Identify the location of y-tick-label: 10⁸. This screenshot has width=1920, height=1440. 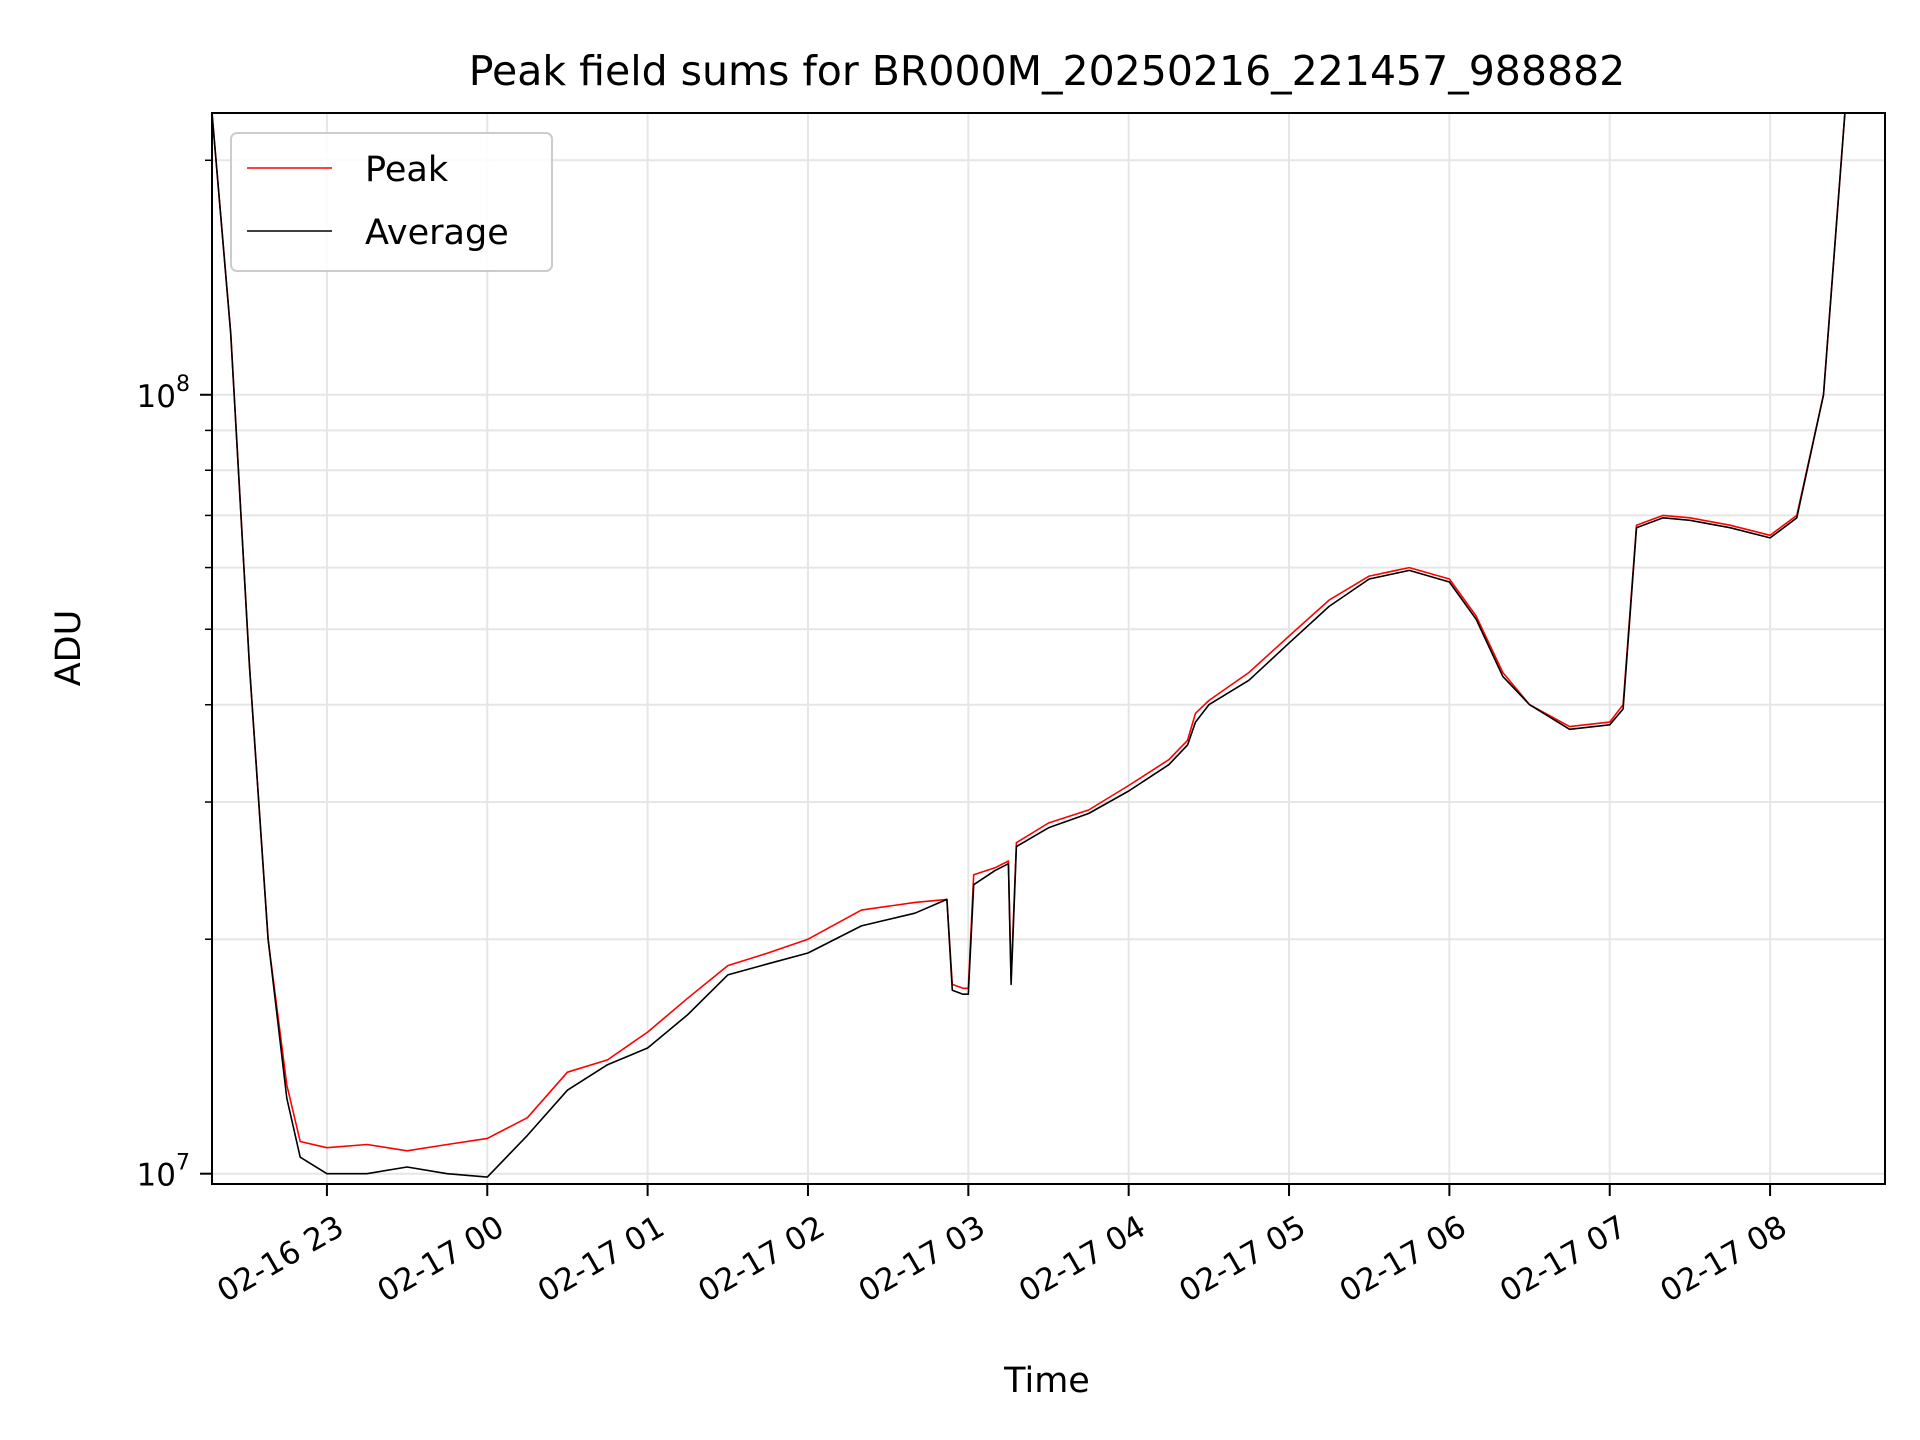
(163, 393).